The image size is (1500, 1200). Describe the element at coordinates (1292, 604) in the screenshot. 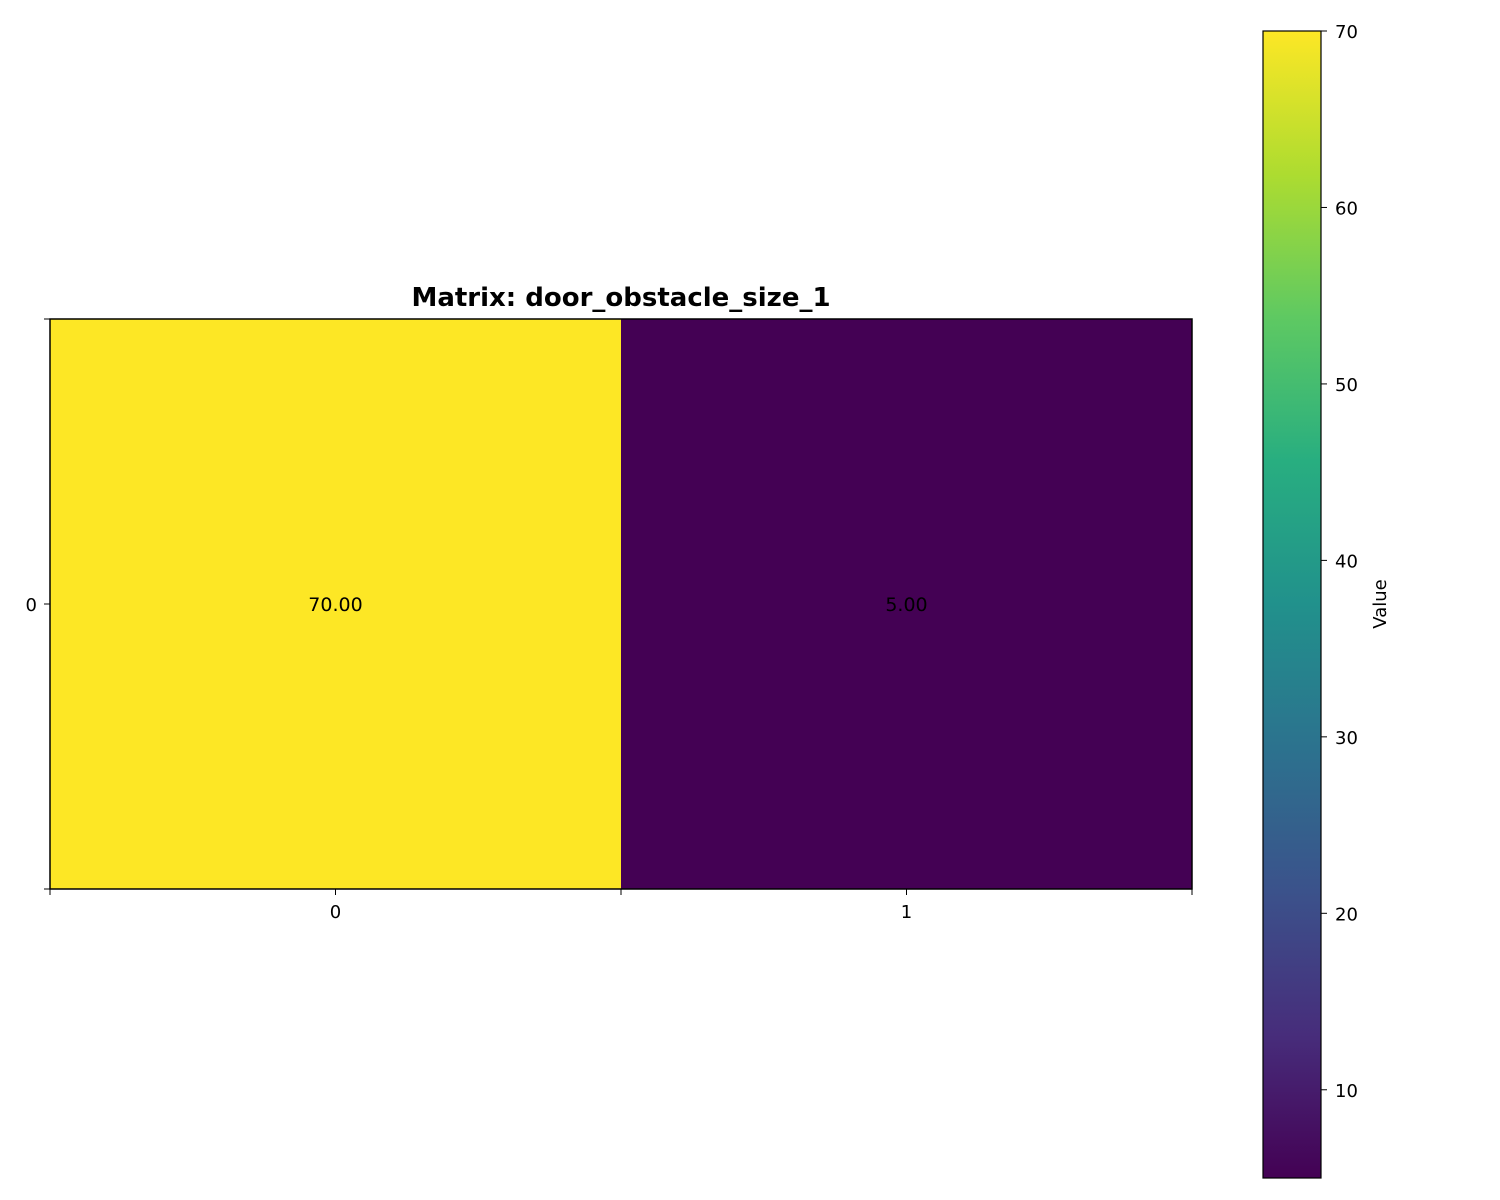

I see `colorbar` at that location.